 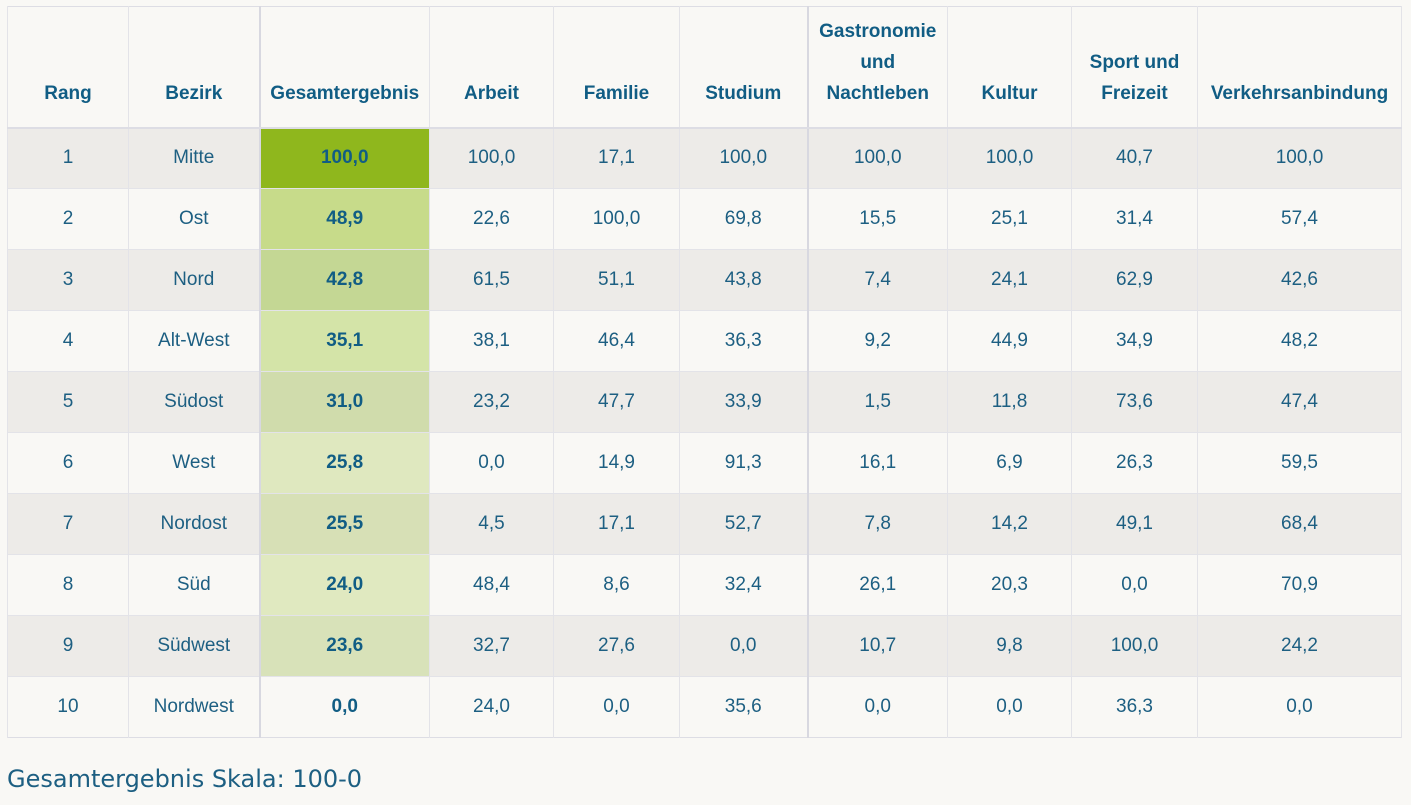 What do you see at coordinates (491, 219) in the screenshot?
I see `cell-arbeit: 22,6` at bounding box center [491, 219].